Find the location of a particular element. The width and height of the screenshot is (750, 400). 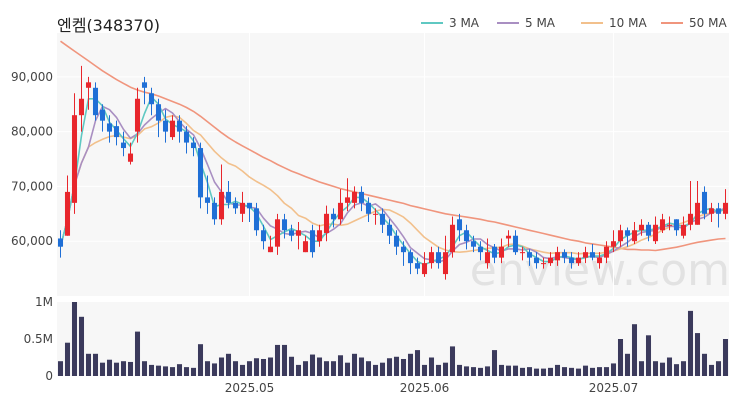

volume-tick-label: 0.5M is located at coordinates (38, 339).